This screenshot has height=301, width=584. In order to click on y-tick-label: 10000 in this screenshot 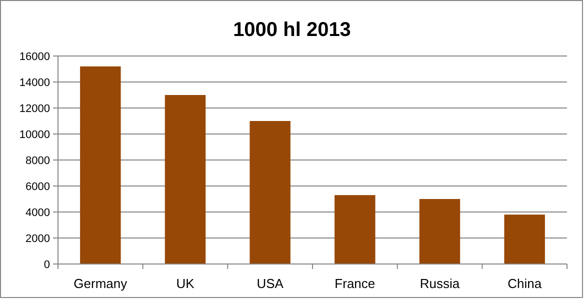, I will do `click(34, 134)`.